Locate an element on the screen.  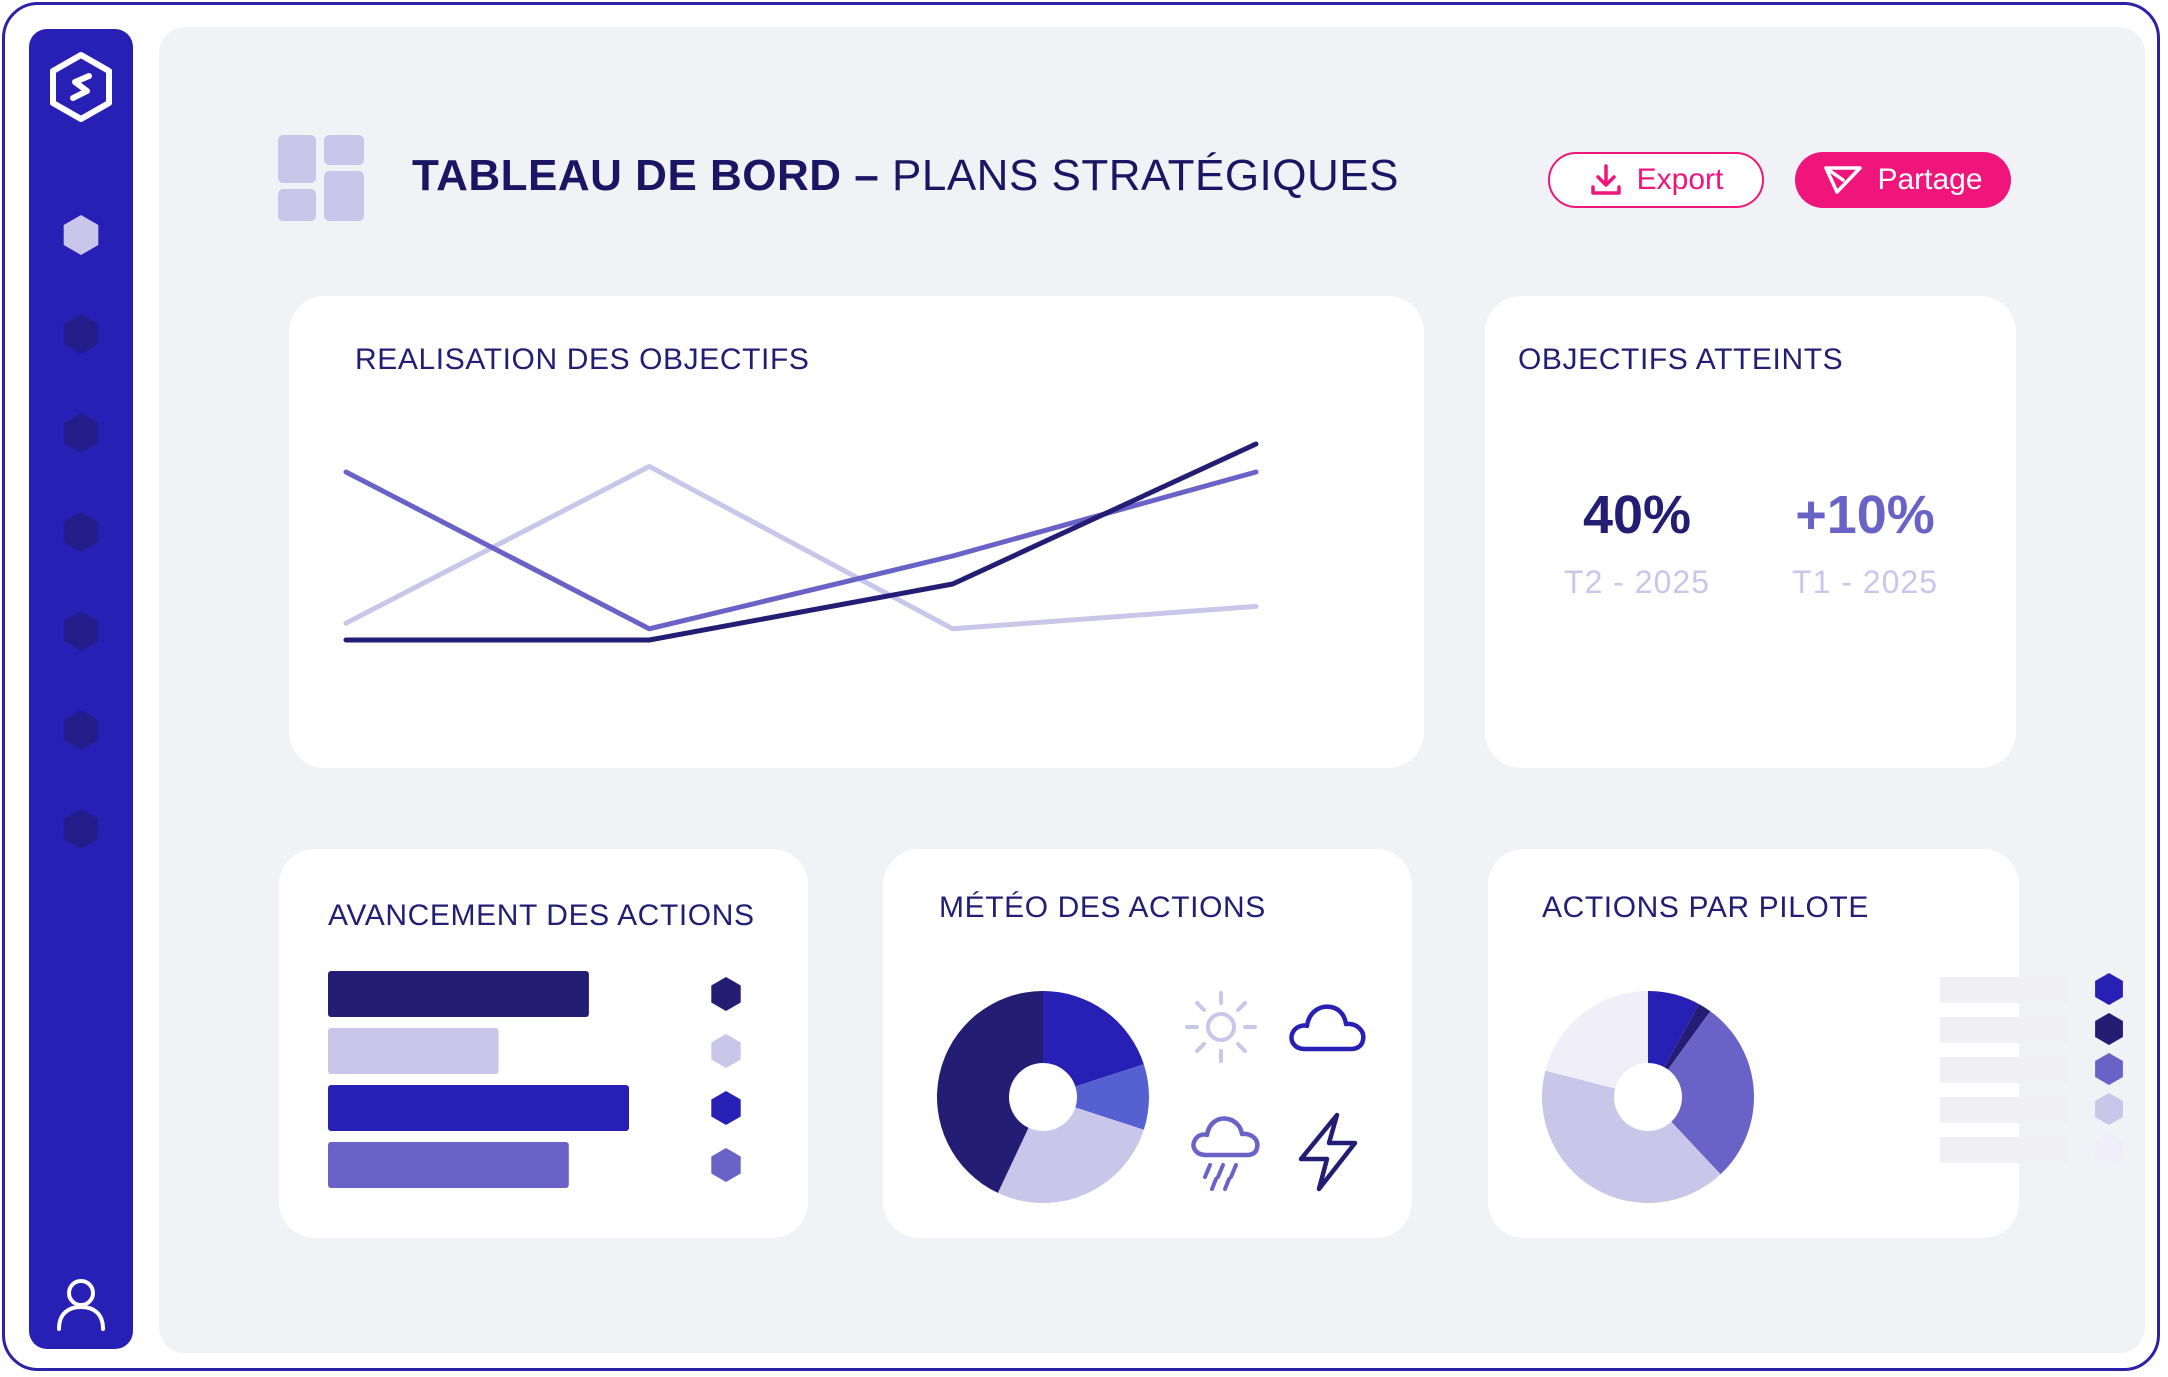
send-icon is located at coordinates (1843, 180).